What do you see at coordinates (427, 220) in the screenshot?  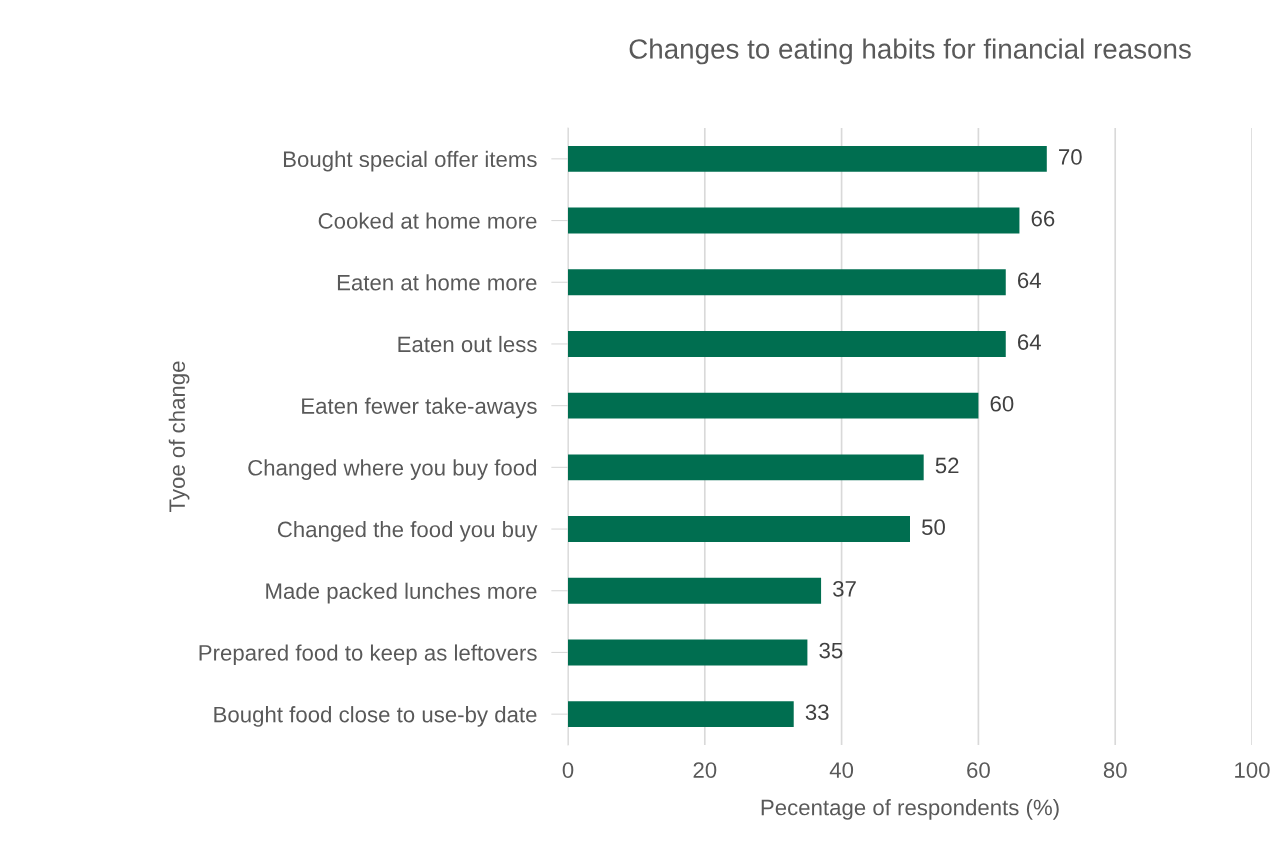 I see `y-tick-label: Cooked at home more` at bounding box center [427, 220].